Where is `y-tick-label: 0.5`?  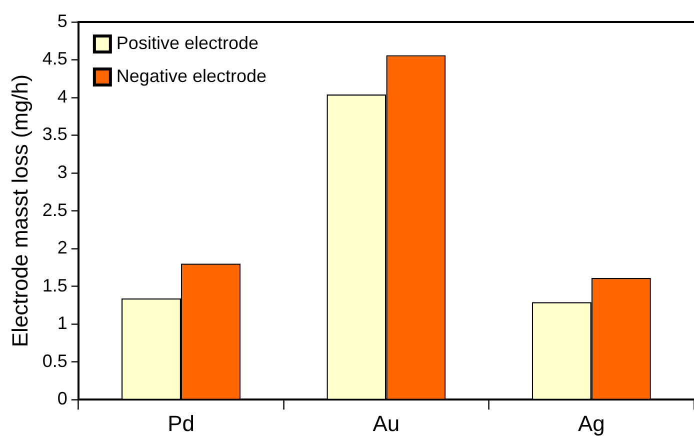 y-tick-label: 0.5 is located at coordinates (55, 360).